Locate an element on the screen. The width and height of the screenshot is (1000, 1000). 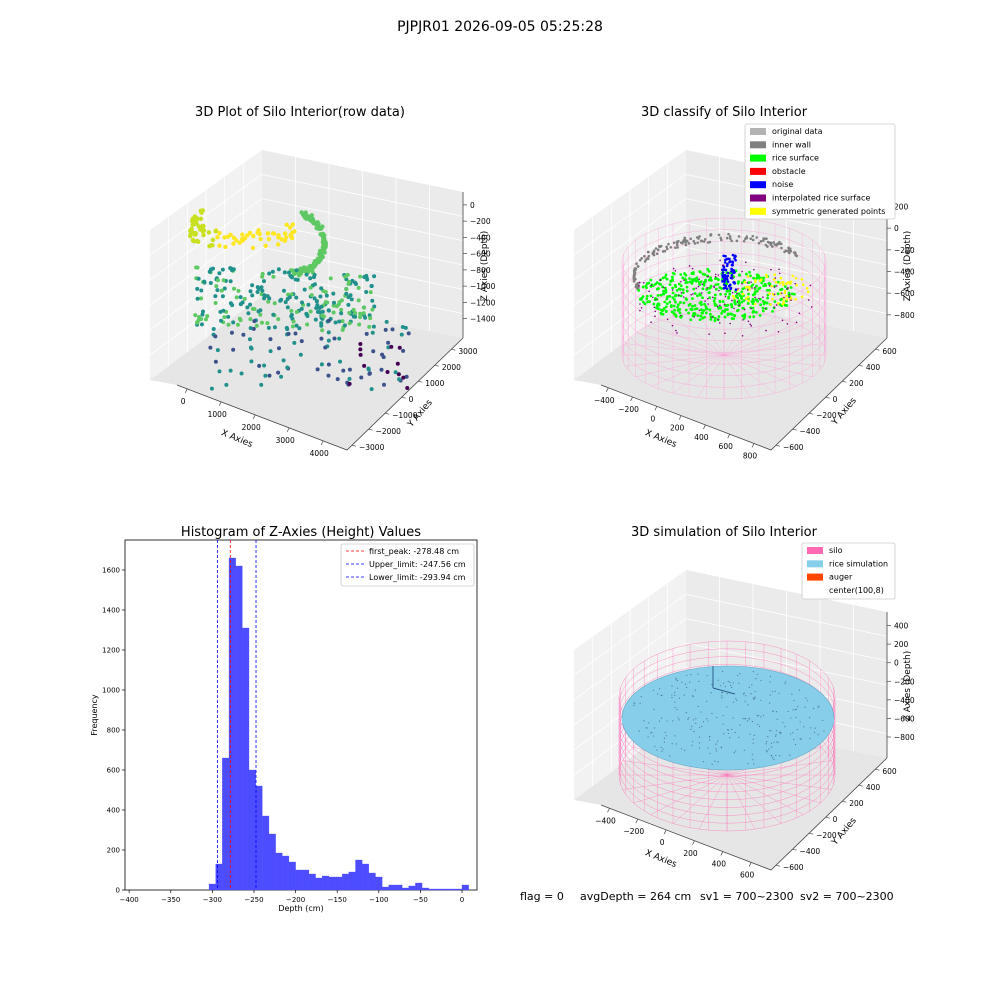
hist-ytick-label: 0 is located at coordinates (118, 891).